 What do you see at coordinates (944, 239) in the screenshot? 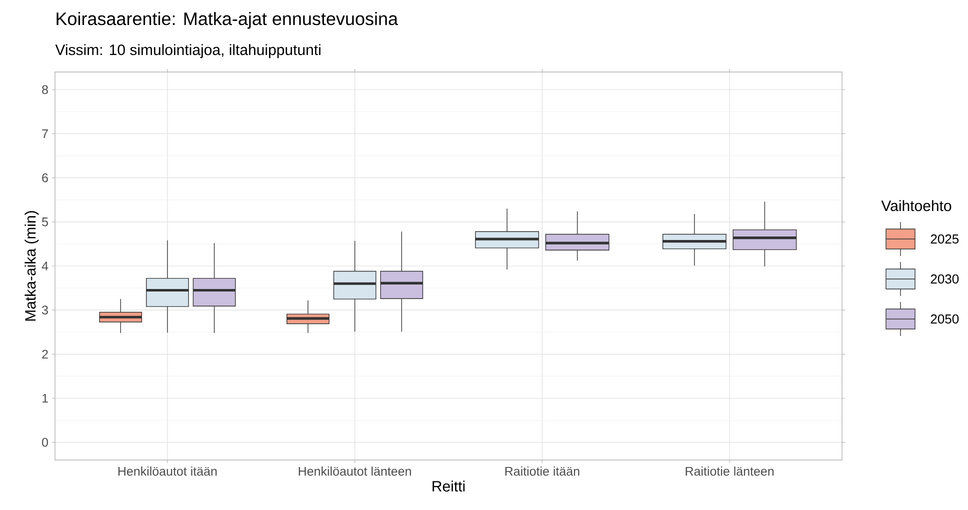
I see `legend-label: 2025` at bounding box center [944, 239].